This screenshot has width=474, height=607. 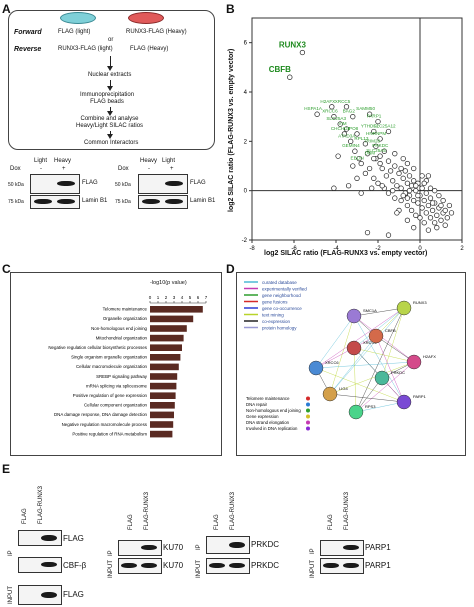 What do you see at coordinates (169, 161) in the screenshot?
I see `blot2-col-light: Light` at bounding box center [169, 161].